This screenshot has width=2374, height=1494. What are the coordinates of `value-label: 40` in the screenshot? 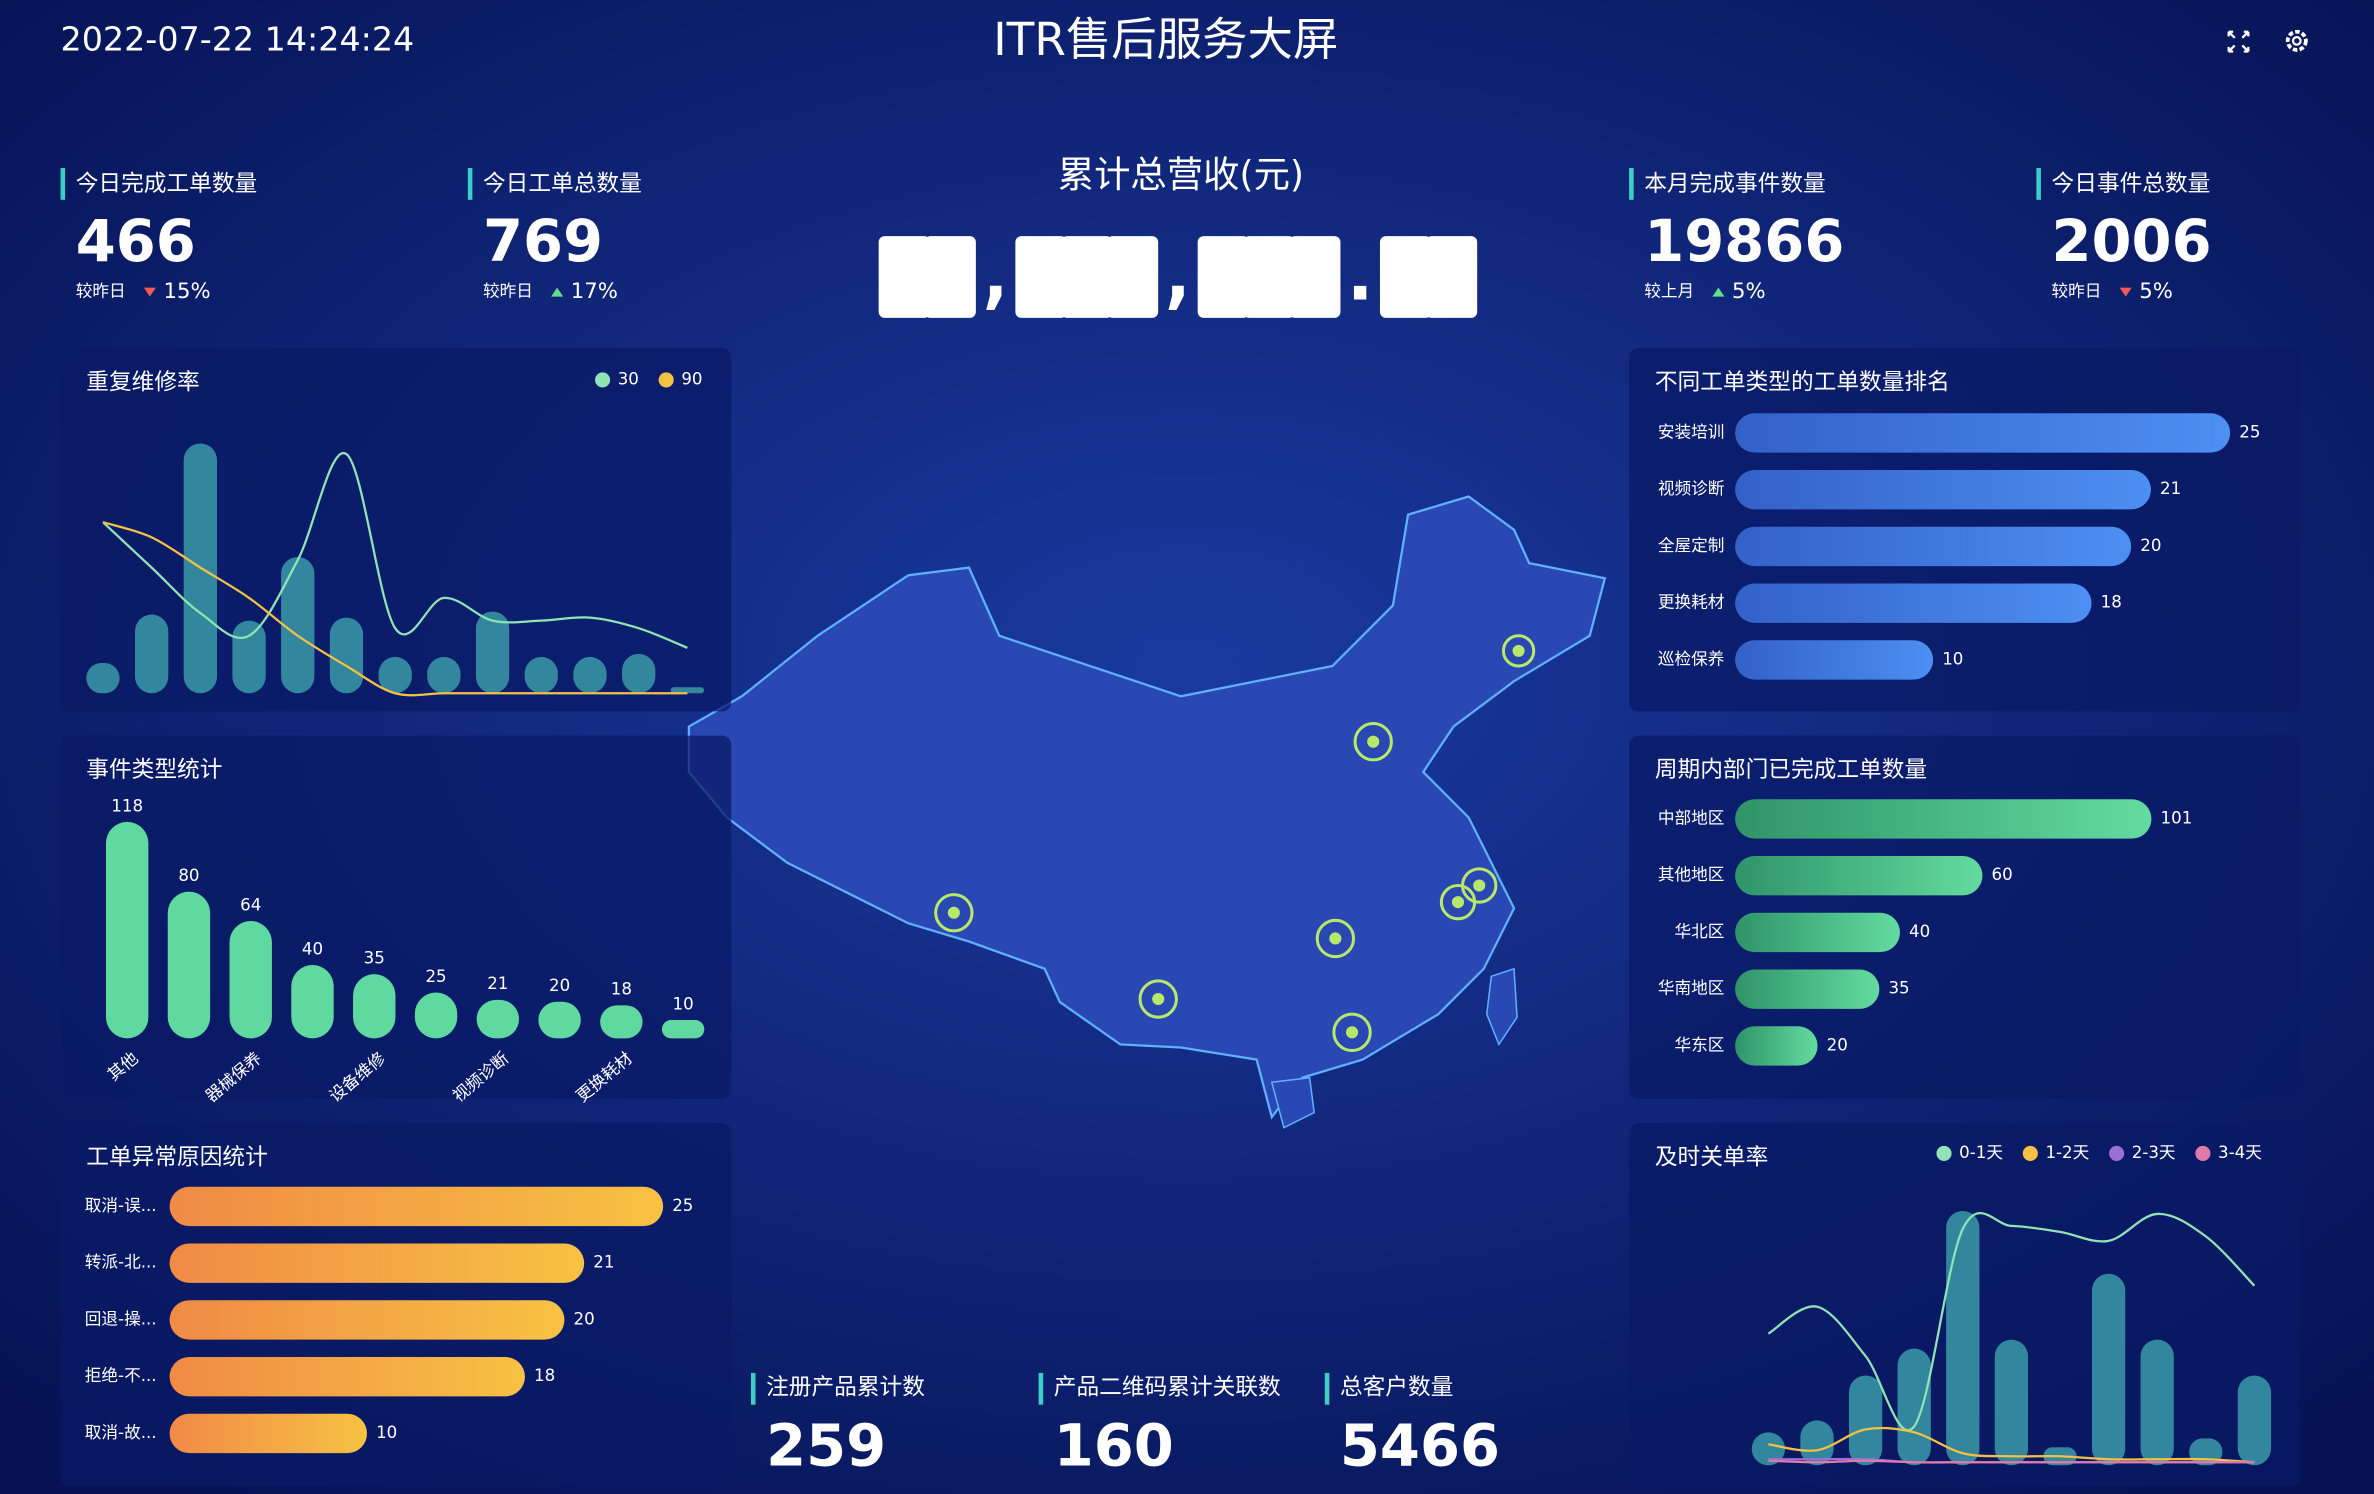 It's located at (1919, 931).